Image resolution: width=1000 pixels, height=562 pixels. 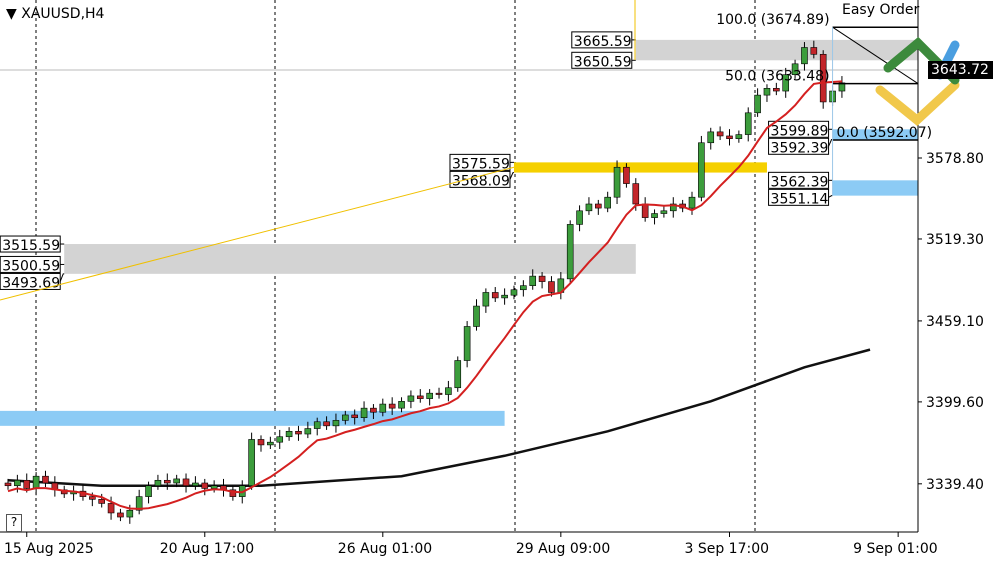 What do you see at coordinates (481, 181) in the screenshot?
I see `zone-price-label: 3568.09` at bounding box center [481, 181].